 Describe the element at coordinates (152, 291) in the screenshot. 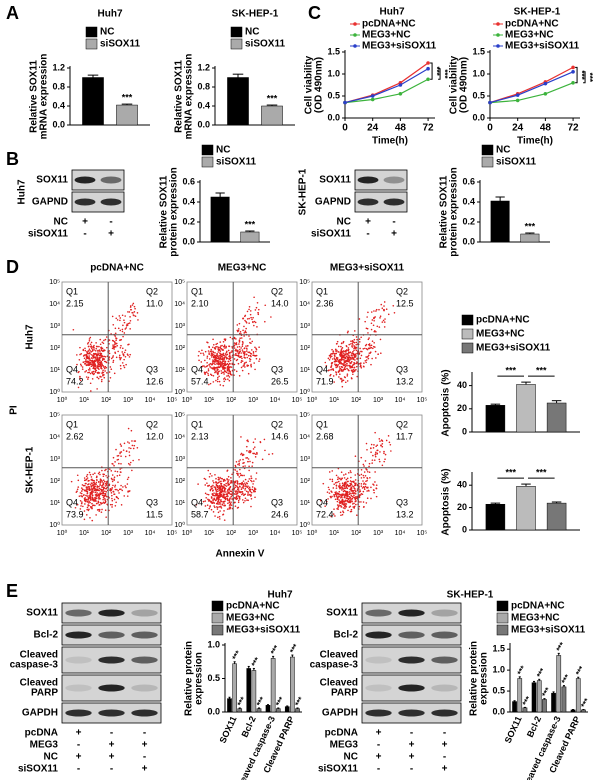

I see `quadrant-label: Q2` at that location.